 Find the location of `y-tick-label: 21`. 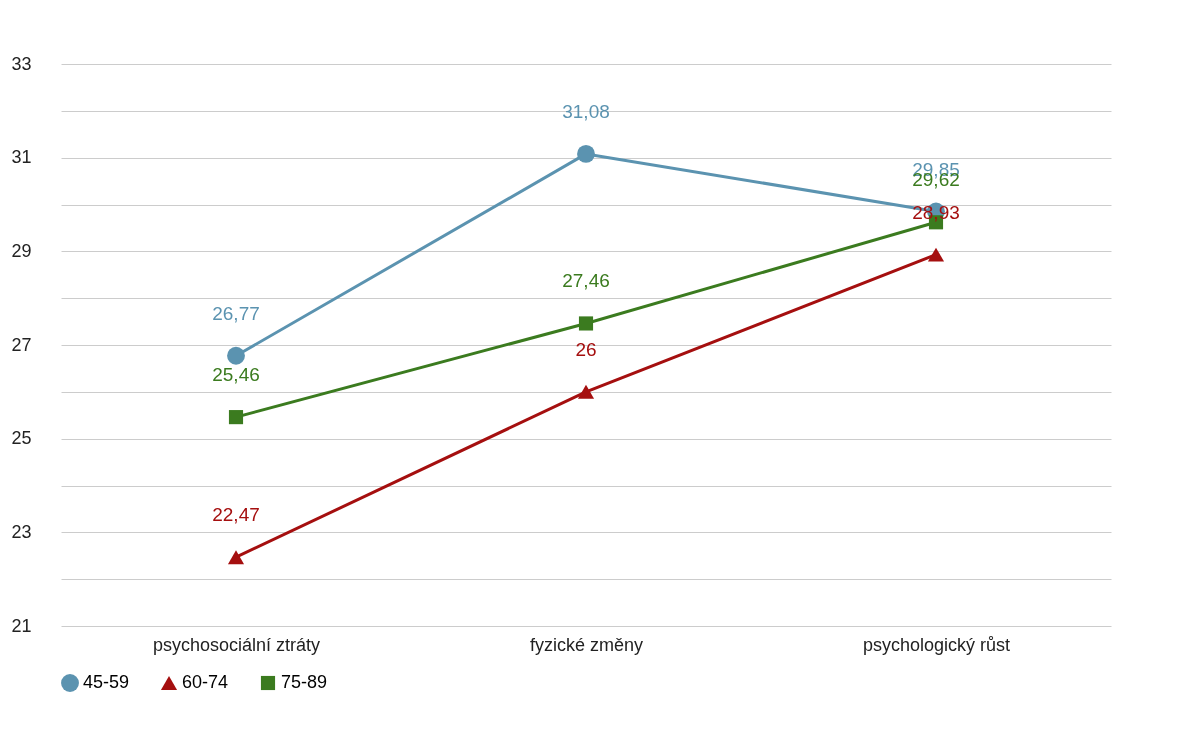

y-tick-label: 21 is located at coordinates (21, 625).